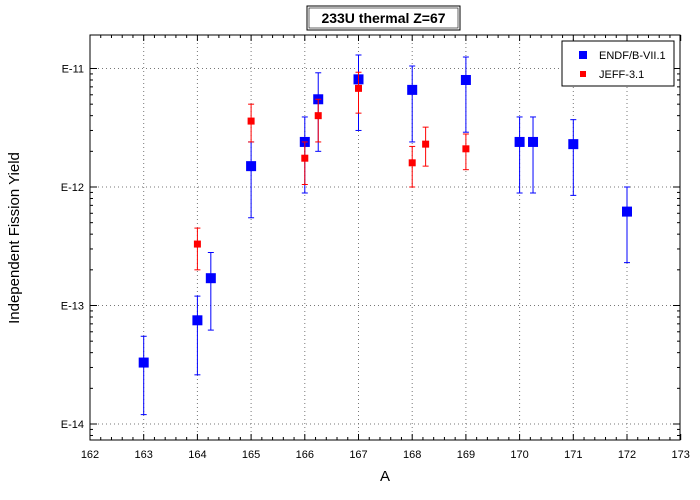 The height and width of the screenshot is (500, 700). Describe the element at coordinates (72, 188) in the screenshot. I see `y-tick-label: E-12` at that location.